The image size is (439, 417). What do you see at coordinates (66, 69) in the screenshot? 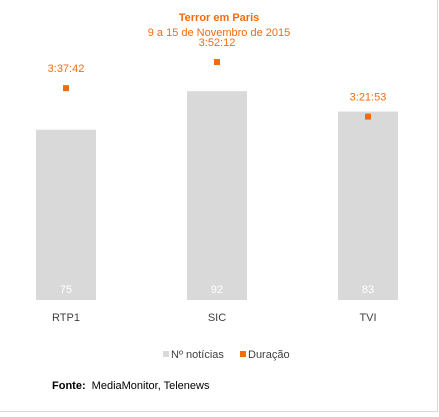
I see `duration-label: 3:37:42` at bounding box center [66, 69].